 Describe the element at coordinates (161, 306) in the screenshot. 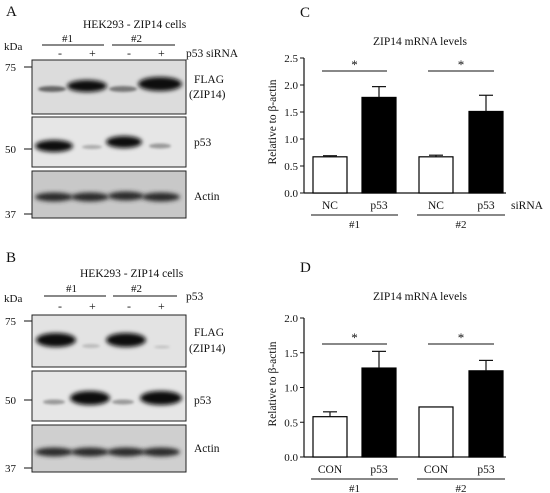

I see `panel-b-lane-4-sign: +` at that location.